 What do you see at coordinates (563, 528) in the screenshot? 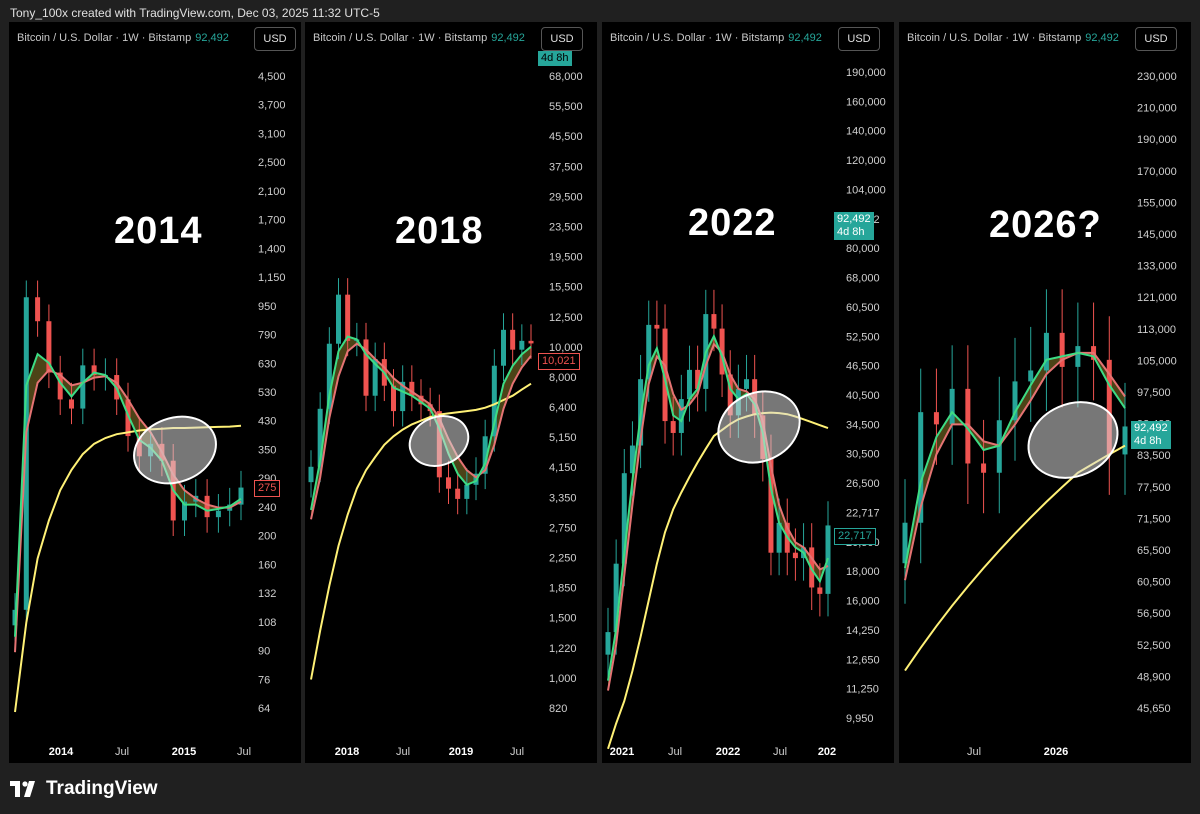
I see `y-tick-label: 2,750` at bounding box center [563, 528].